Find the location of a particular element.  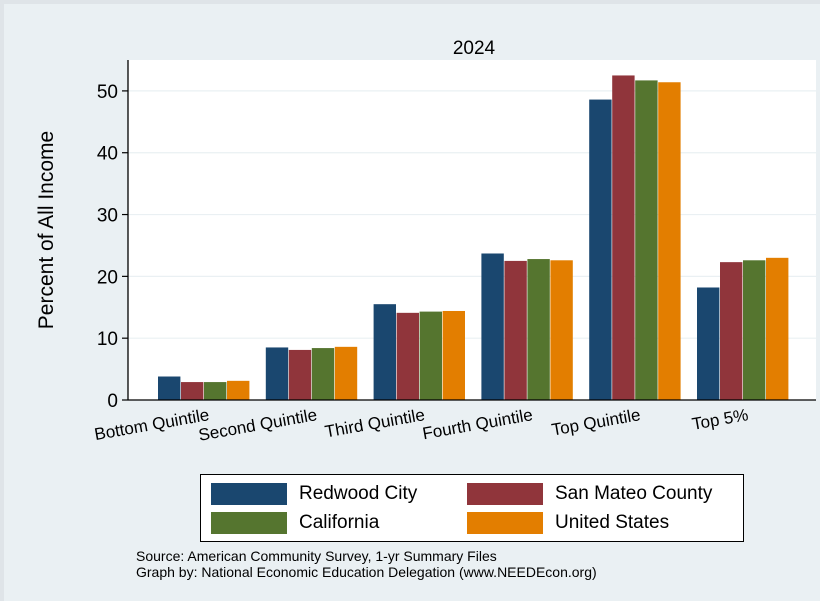

x-tick-label-1: Second Quintile is located at coordinates (258, 425).